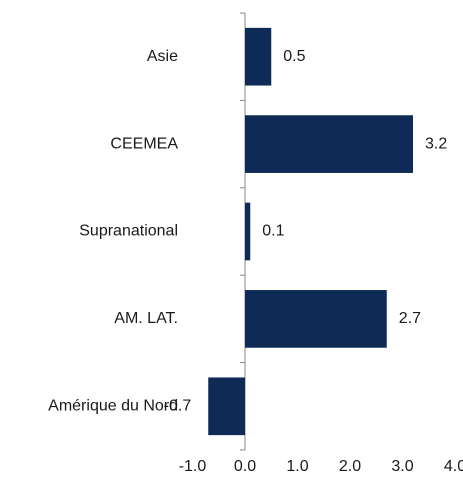  What do you see at coordinates (245, 466) in the screenshot?
I see `x-tick-label: 0.0` at bounding box center [245, 466].